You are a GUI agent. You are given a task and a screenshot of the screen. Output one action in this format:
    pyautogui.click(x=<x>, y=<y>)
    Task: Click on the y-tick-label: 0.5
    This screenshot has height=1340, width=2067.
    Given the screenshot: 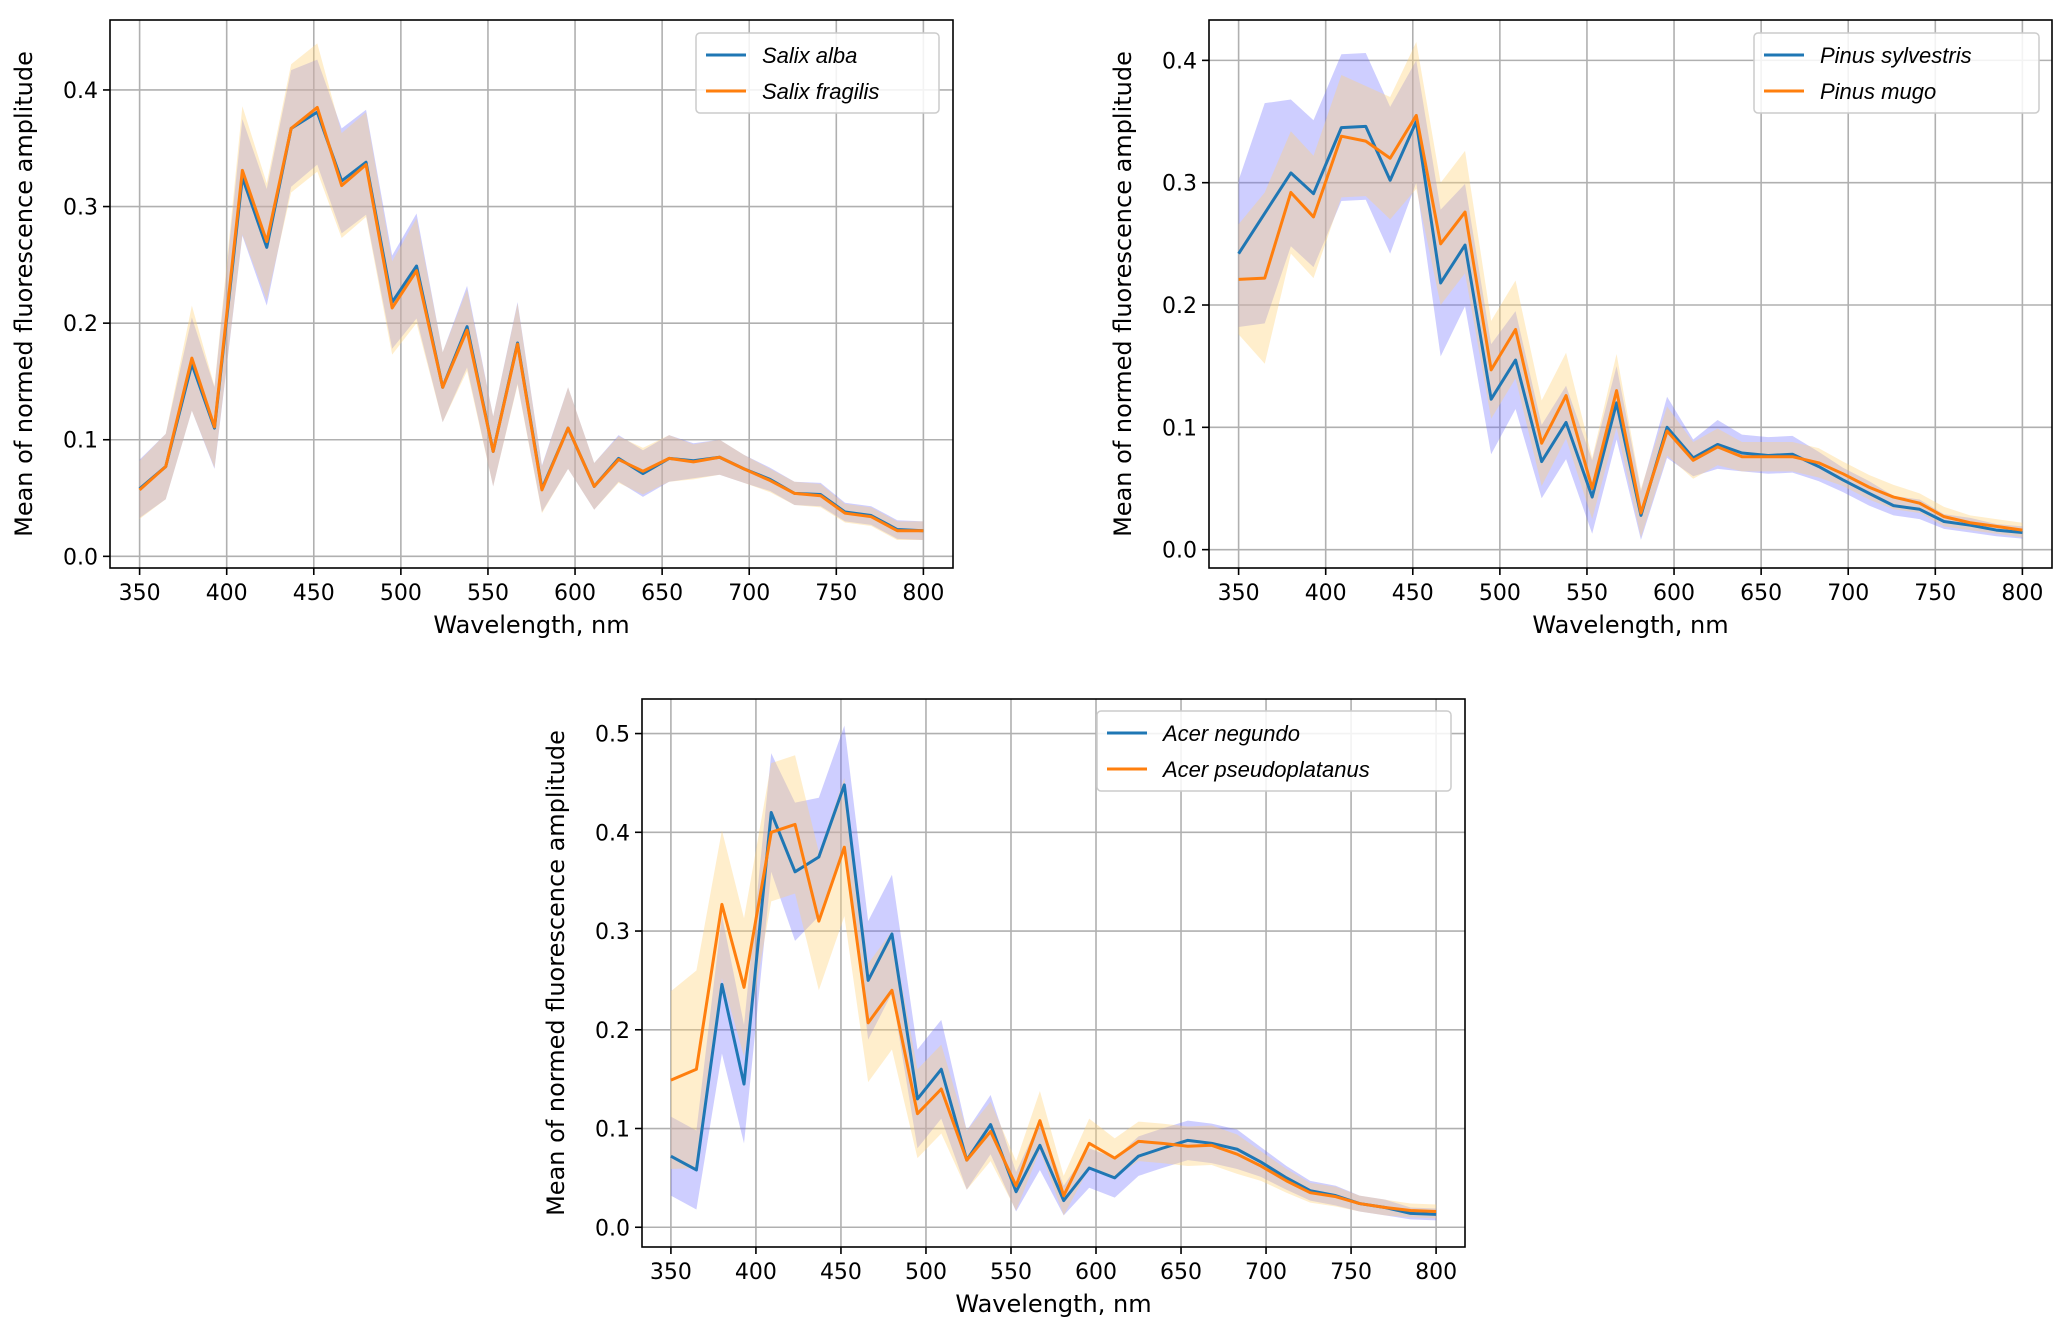 What is the action you would take?
    pyautogui.click(x=612, y=735)
    